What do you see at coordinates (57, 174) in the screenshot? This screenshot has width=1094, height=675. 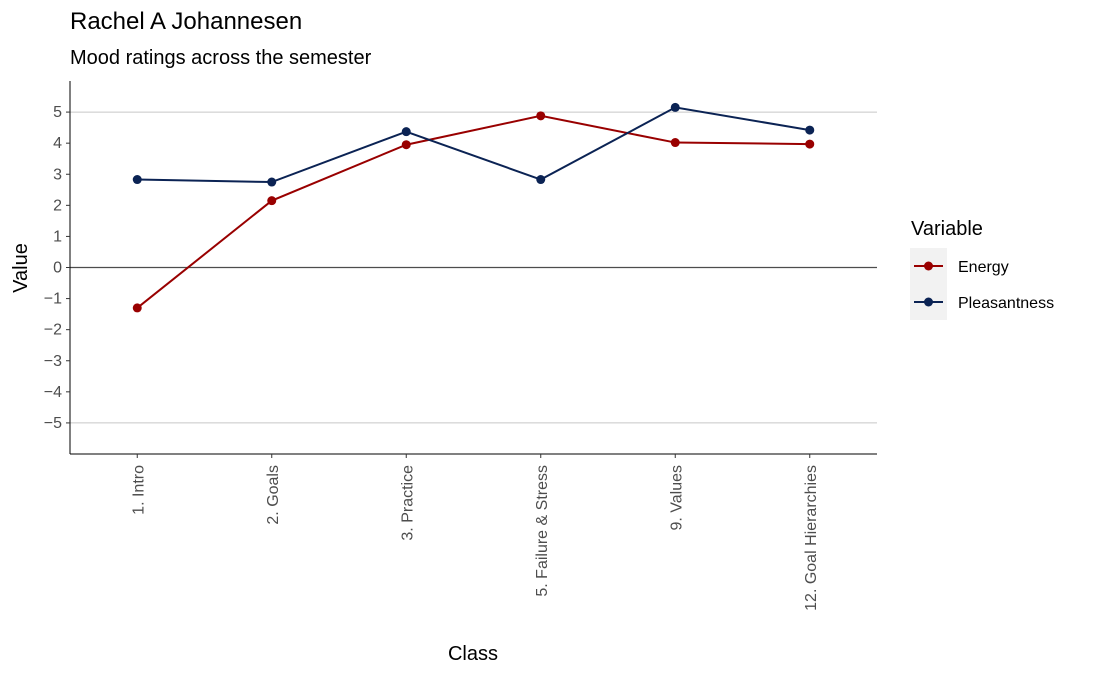 I see `y-tick-label: 3` at bounding box center [57, 174].